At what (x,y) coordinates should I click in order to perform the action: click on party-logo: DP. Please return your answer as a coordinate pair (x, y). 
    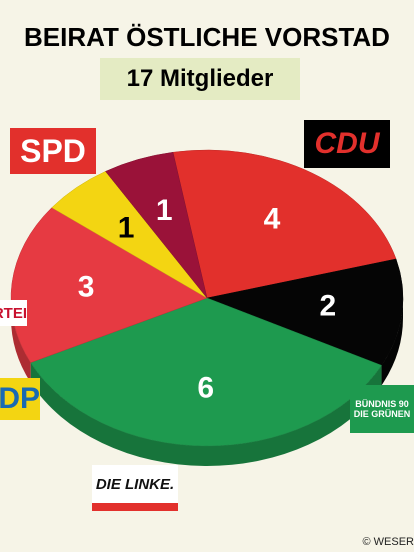
    Looking at the image, I should click on (20, 399).